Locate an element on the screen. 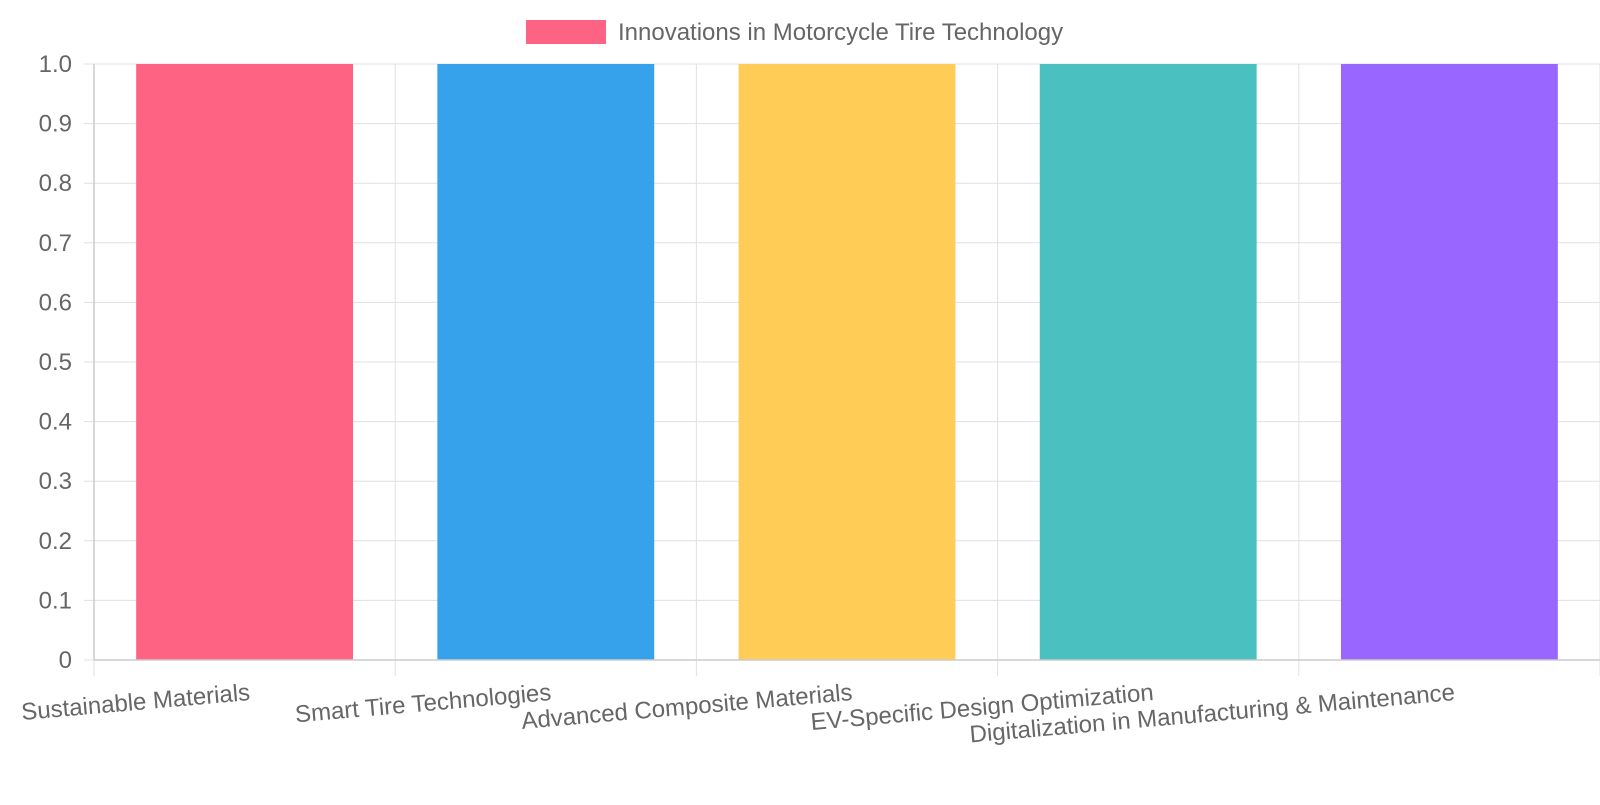 This screenshot has width=1600, height=805. y-axis-ticks: 0 0.1 0.2 0.3 0.4 0.5 0.6 0.7 0.8 0.9 1.0 is located at coordinates (55, 362).